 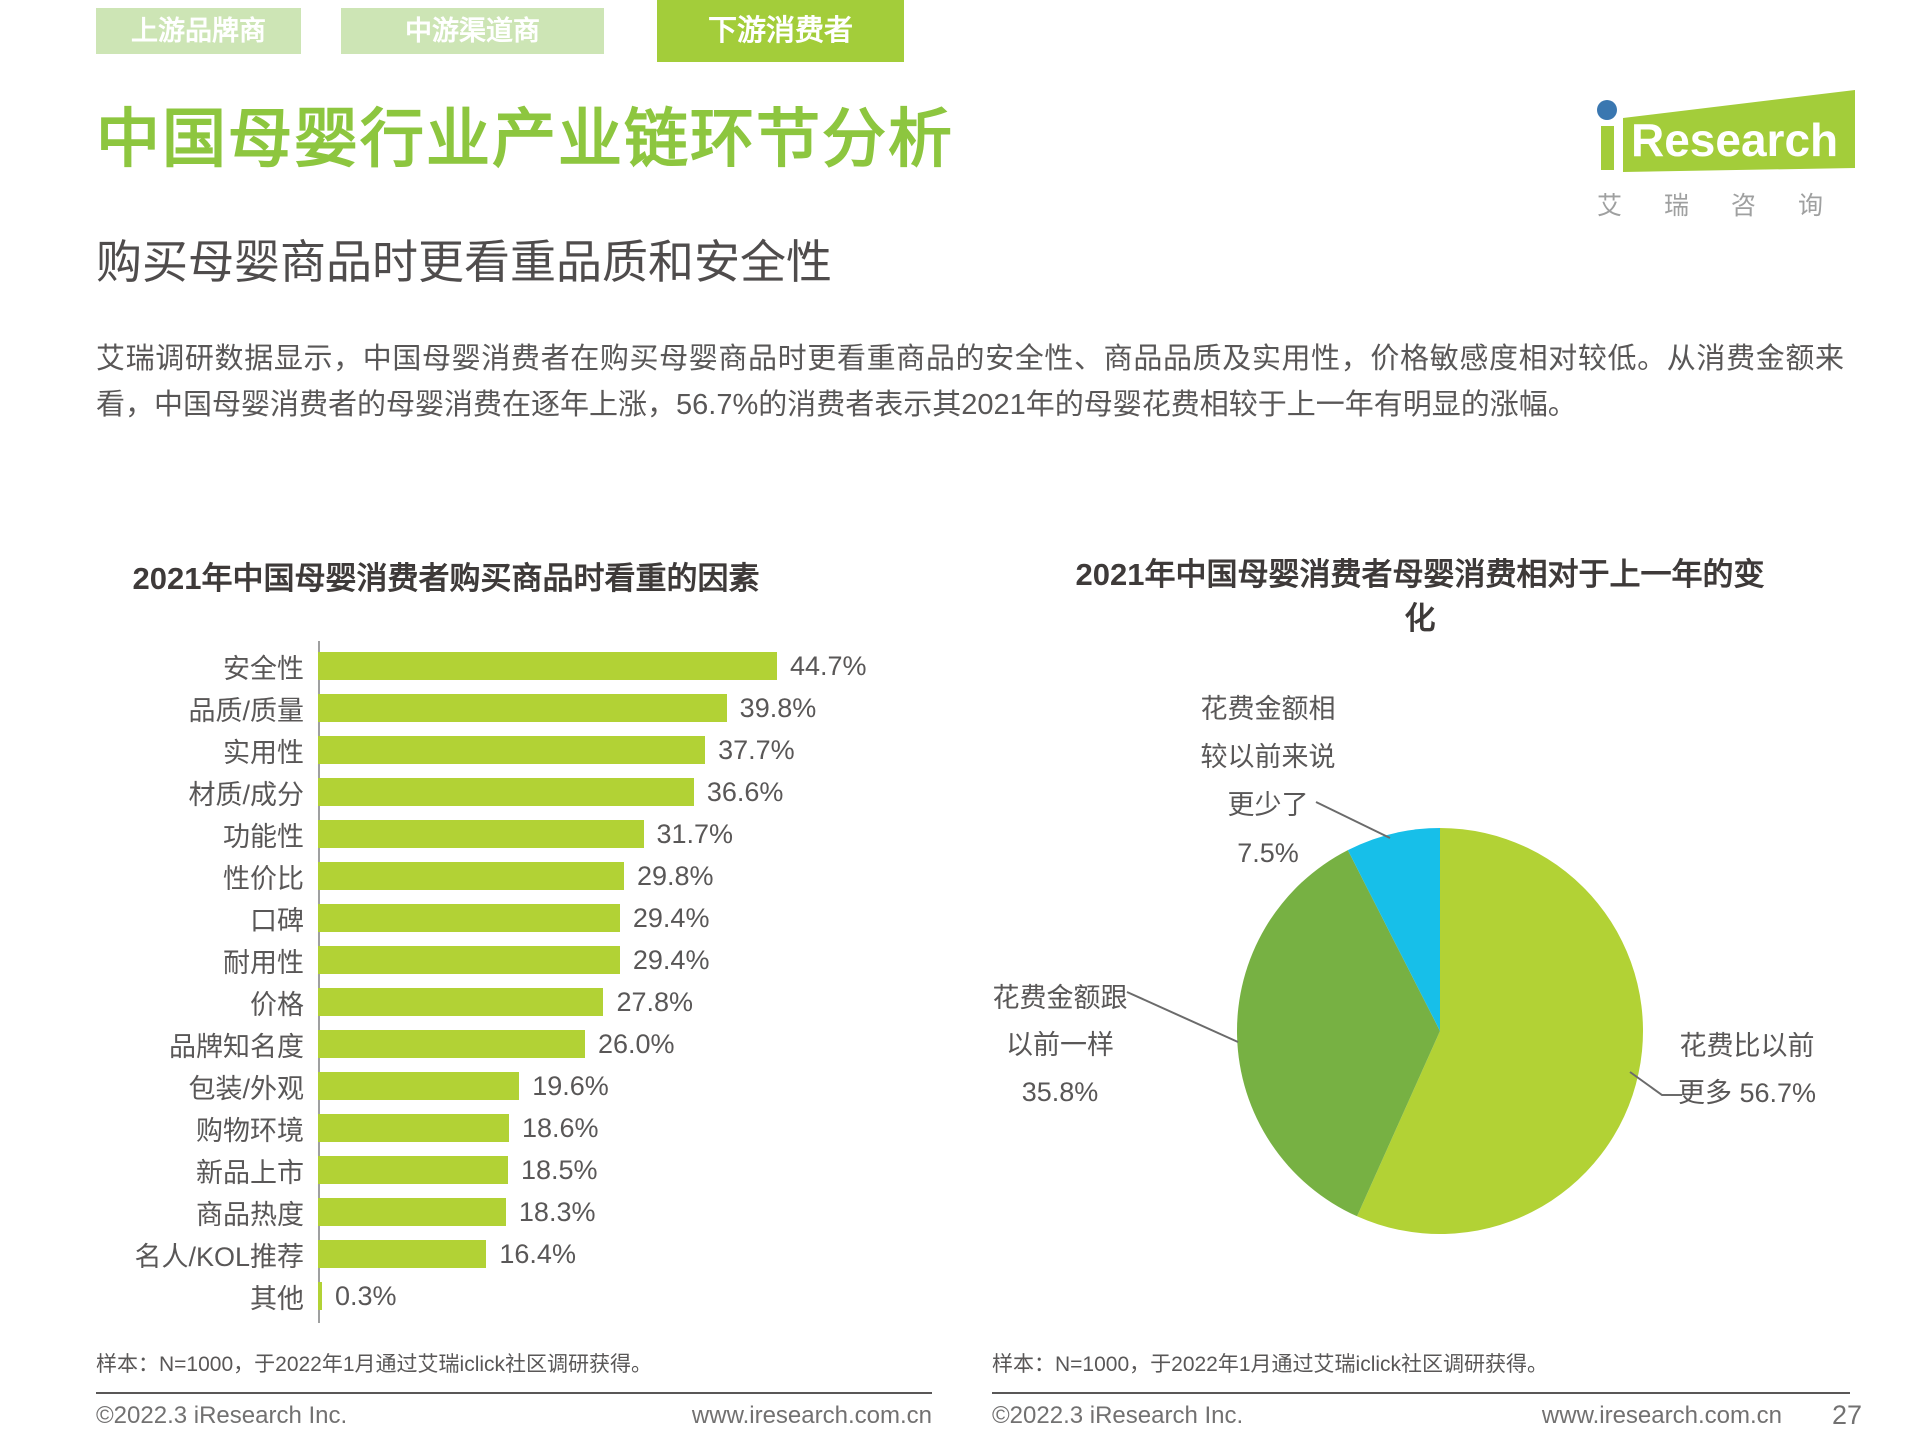 What do you see at coordinates (374, 1364) in the screenshot?
I see `sample-note-left: 样本：N=1000，于2022年1月通过艾瑞iclick社区调研获得。` at bounding box center [374, 1364].